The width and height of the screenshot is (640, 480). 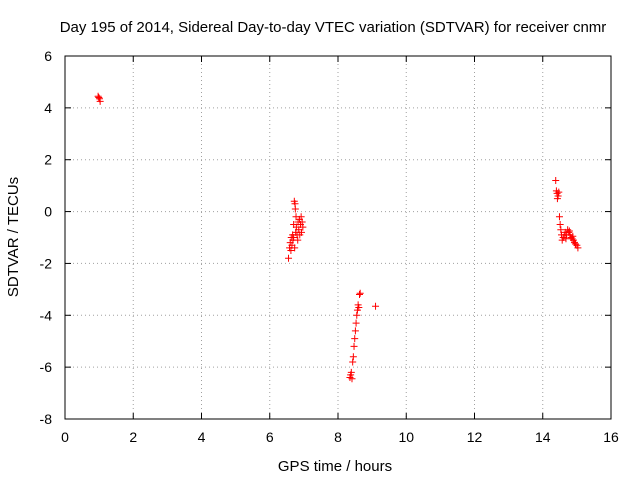 What do you see at coordinates (48, 160) in the screenshot?
I see `y-tick-label: 2` at bounding box center [48, 160].